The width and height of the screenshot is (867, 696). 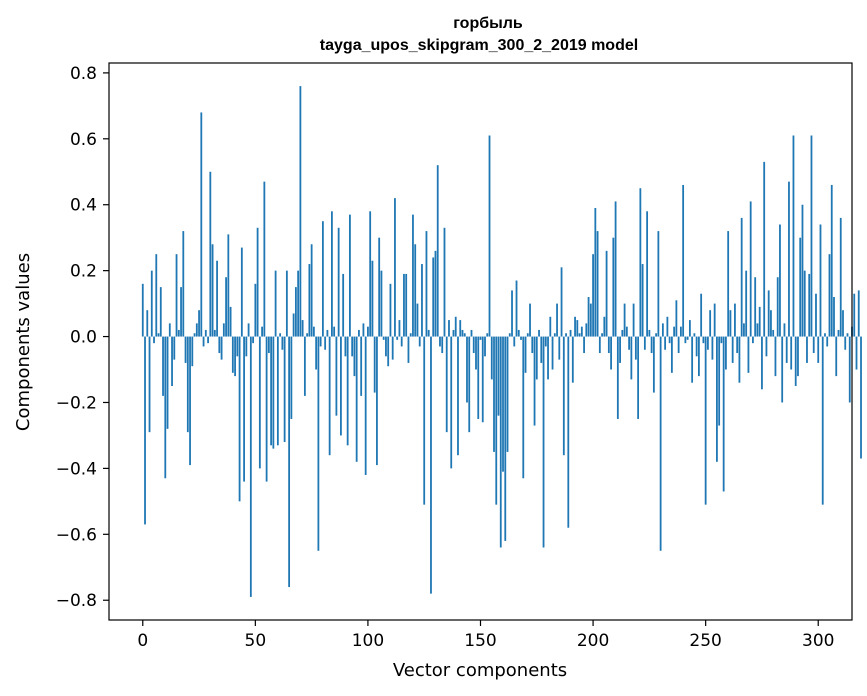 I want to click on y-tick-label: 0.6, so click(x=83, y=140).